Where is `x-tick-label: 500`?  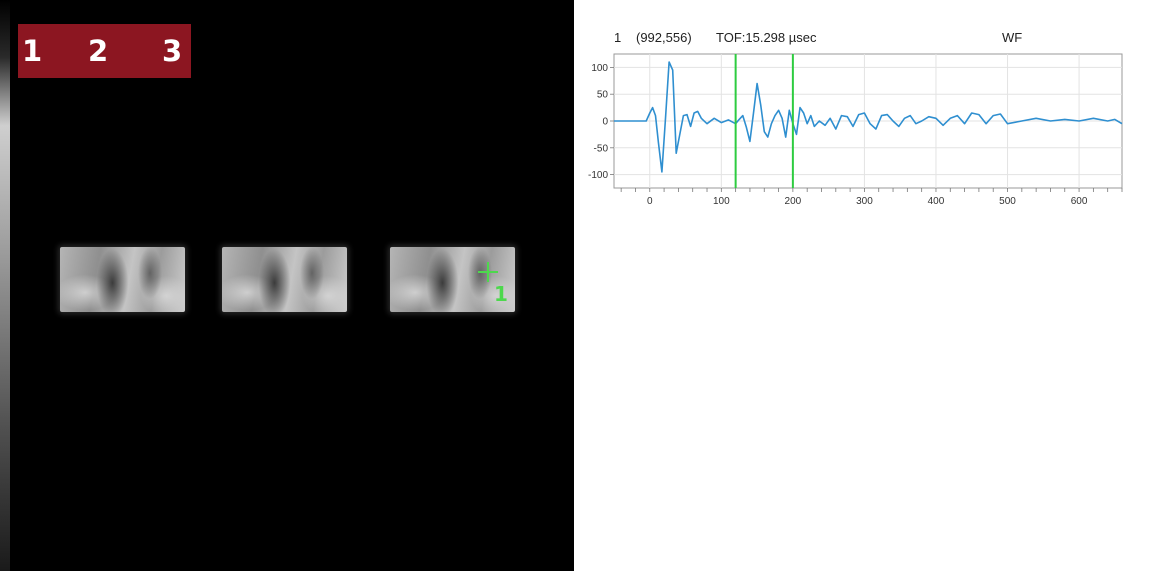 x-tick-label: 500 is located at coordinates (1007, 201).